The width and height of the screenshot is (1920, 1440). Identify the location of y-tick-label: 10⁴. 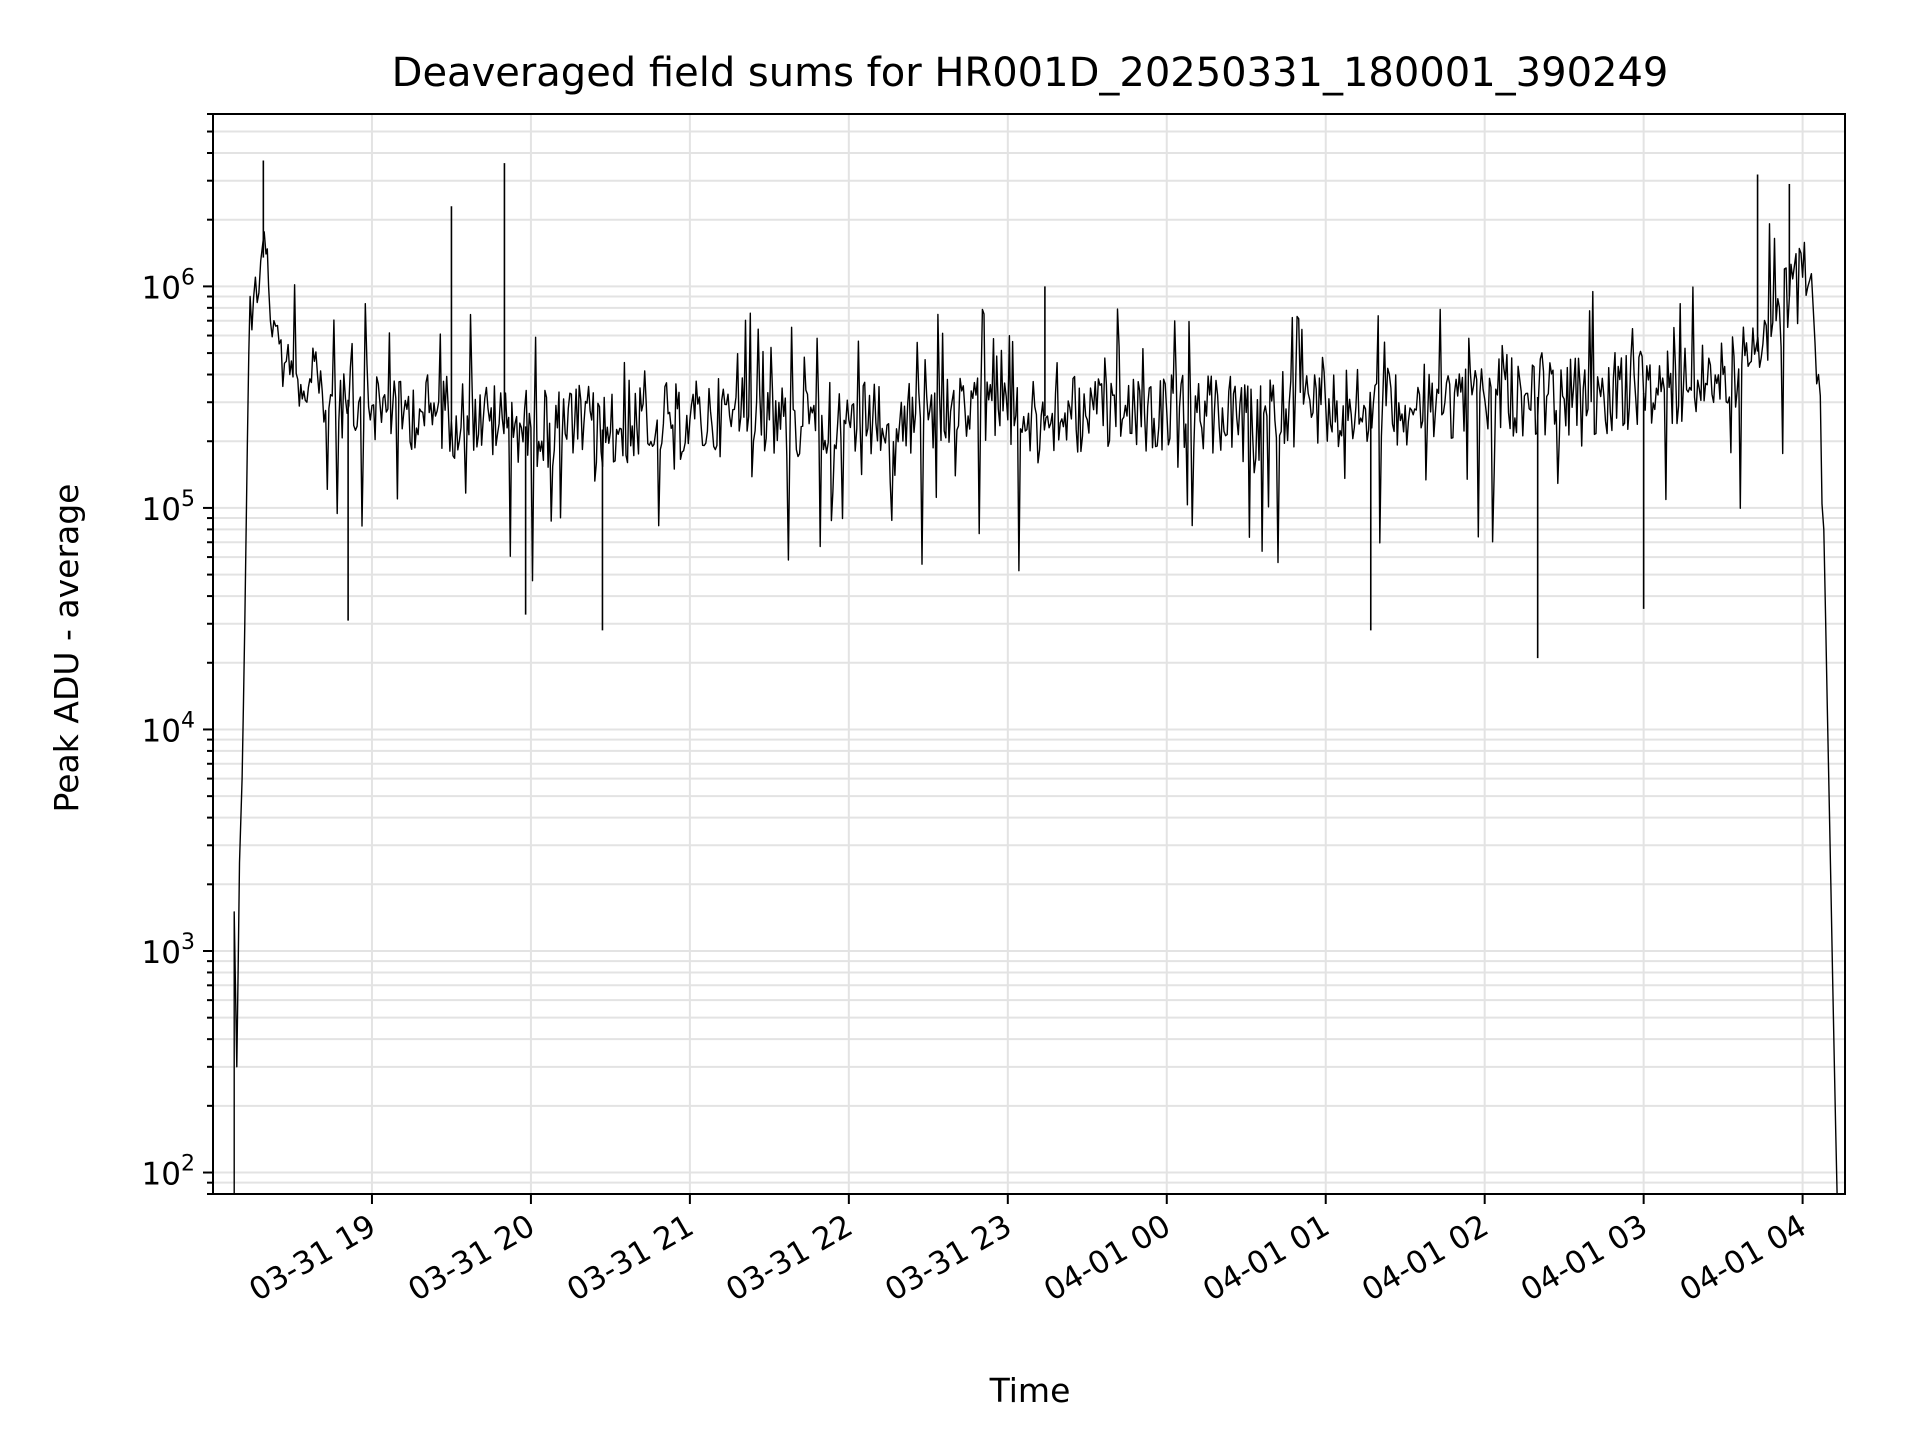
(168, 728).